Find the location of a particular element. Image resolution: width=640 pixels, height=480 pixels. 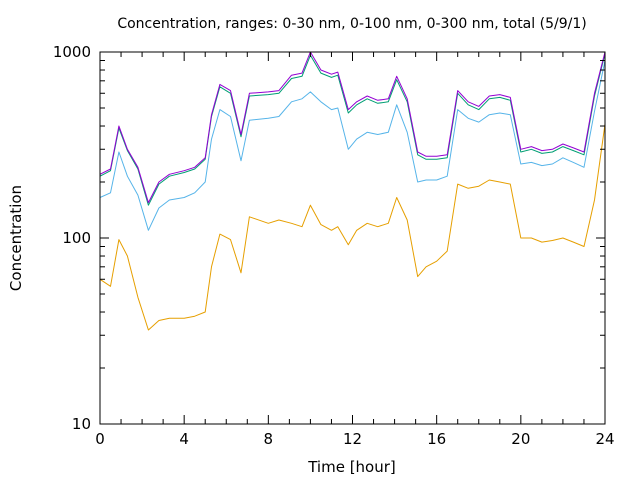

x-tick-label: 0 is located at coordinates (100, 439).